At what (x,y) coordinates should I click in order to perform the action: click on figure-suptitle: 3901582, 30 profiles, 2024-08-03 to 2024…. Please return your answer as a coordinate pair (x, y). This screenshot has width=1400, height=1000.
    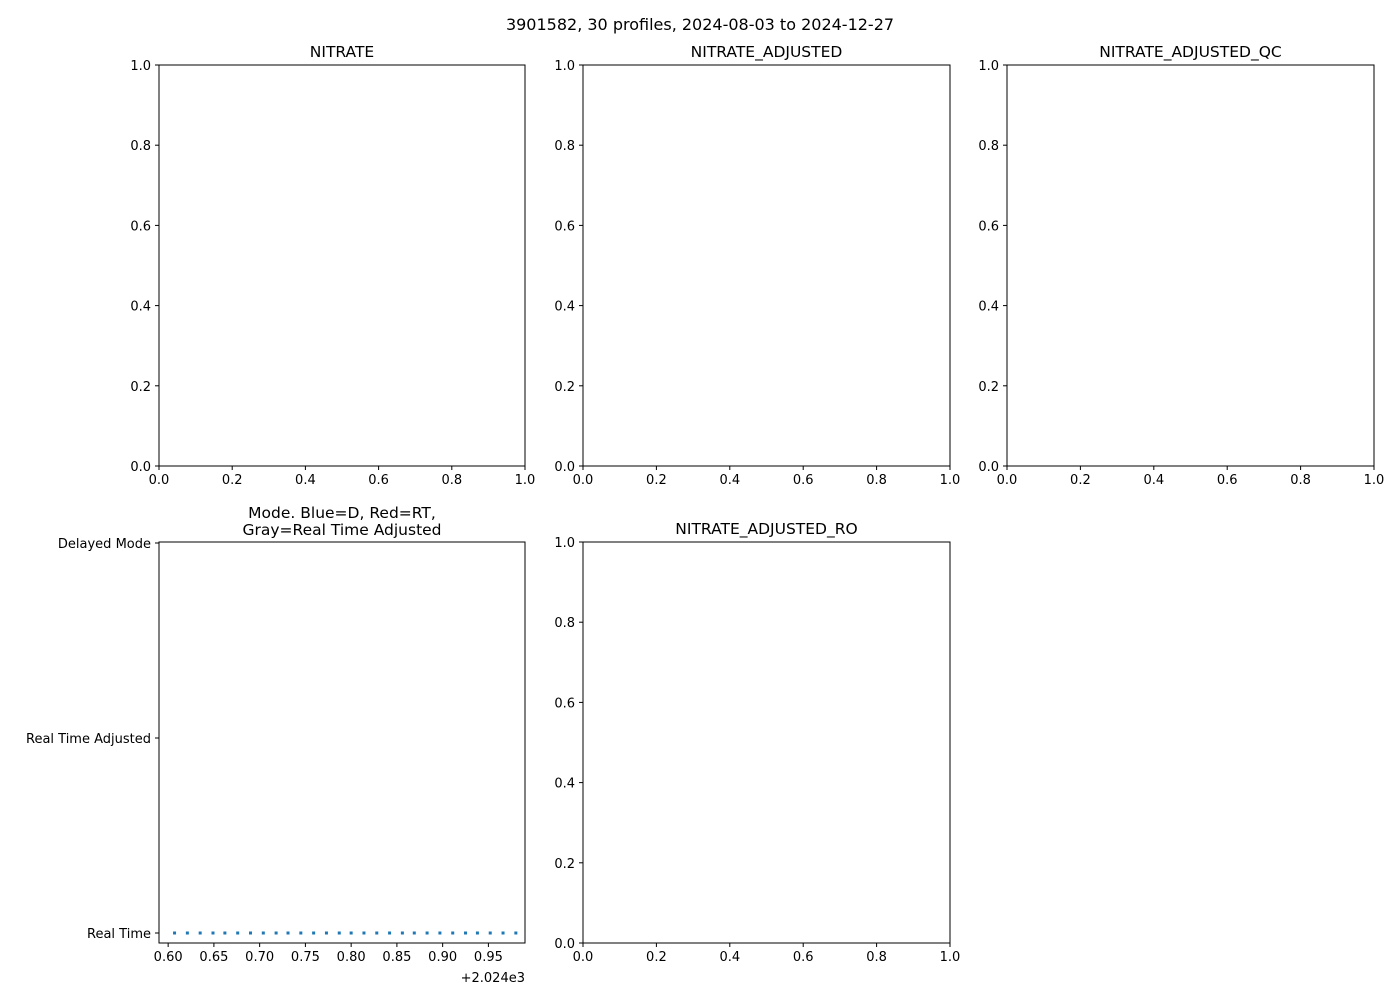
    Looking at the image, I should click on (700, 24).